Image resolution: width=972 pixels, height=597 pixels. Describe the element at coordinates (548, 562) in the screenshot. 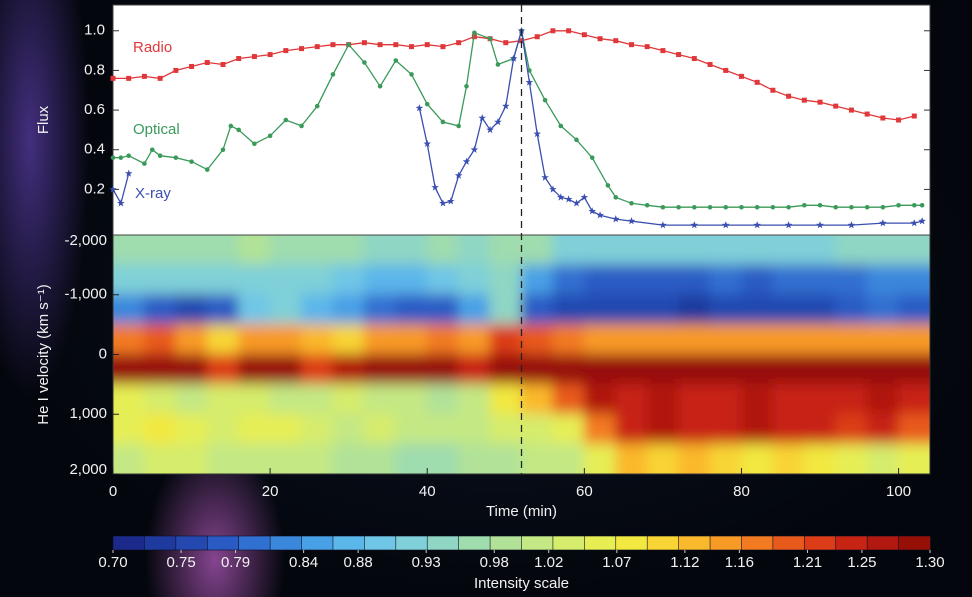

I see `colorbar-tick-label: 1.02` at that location.